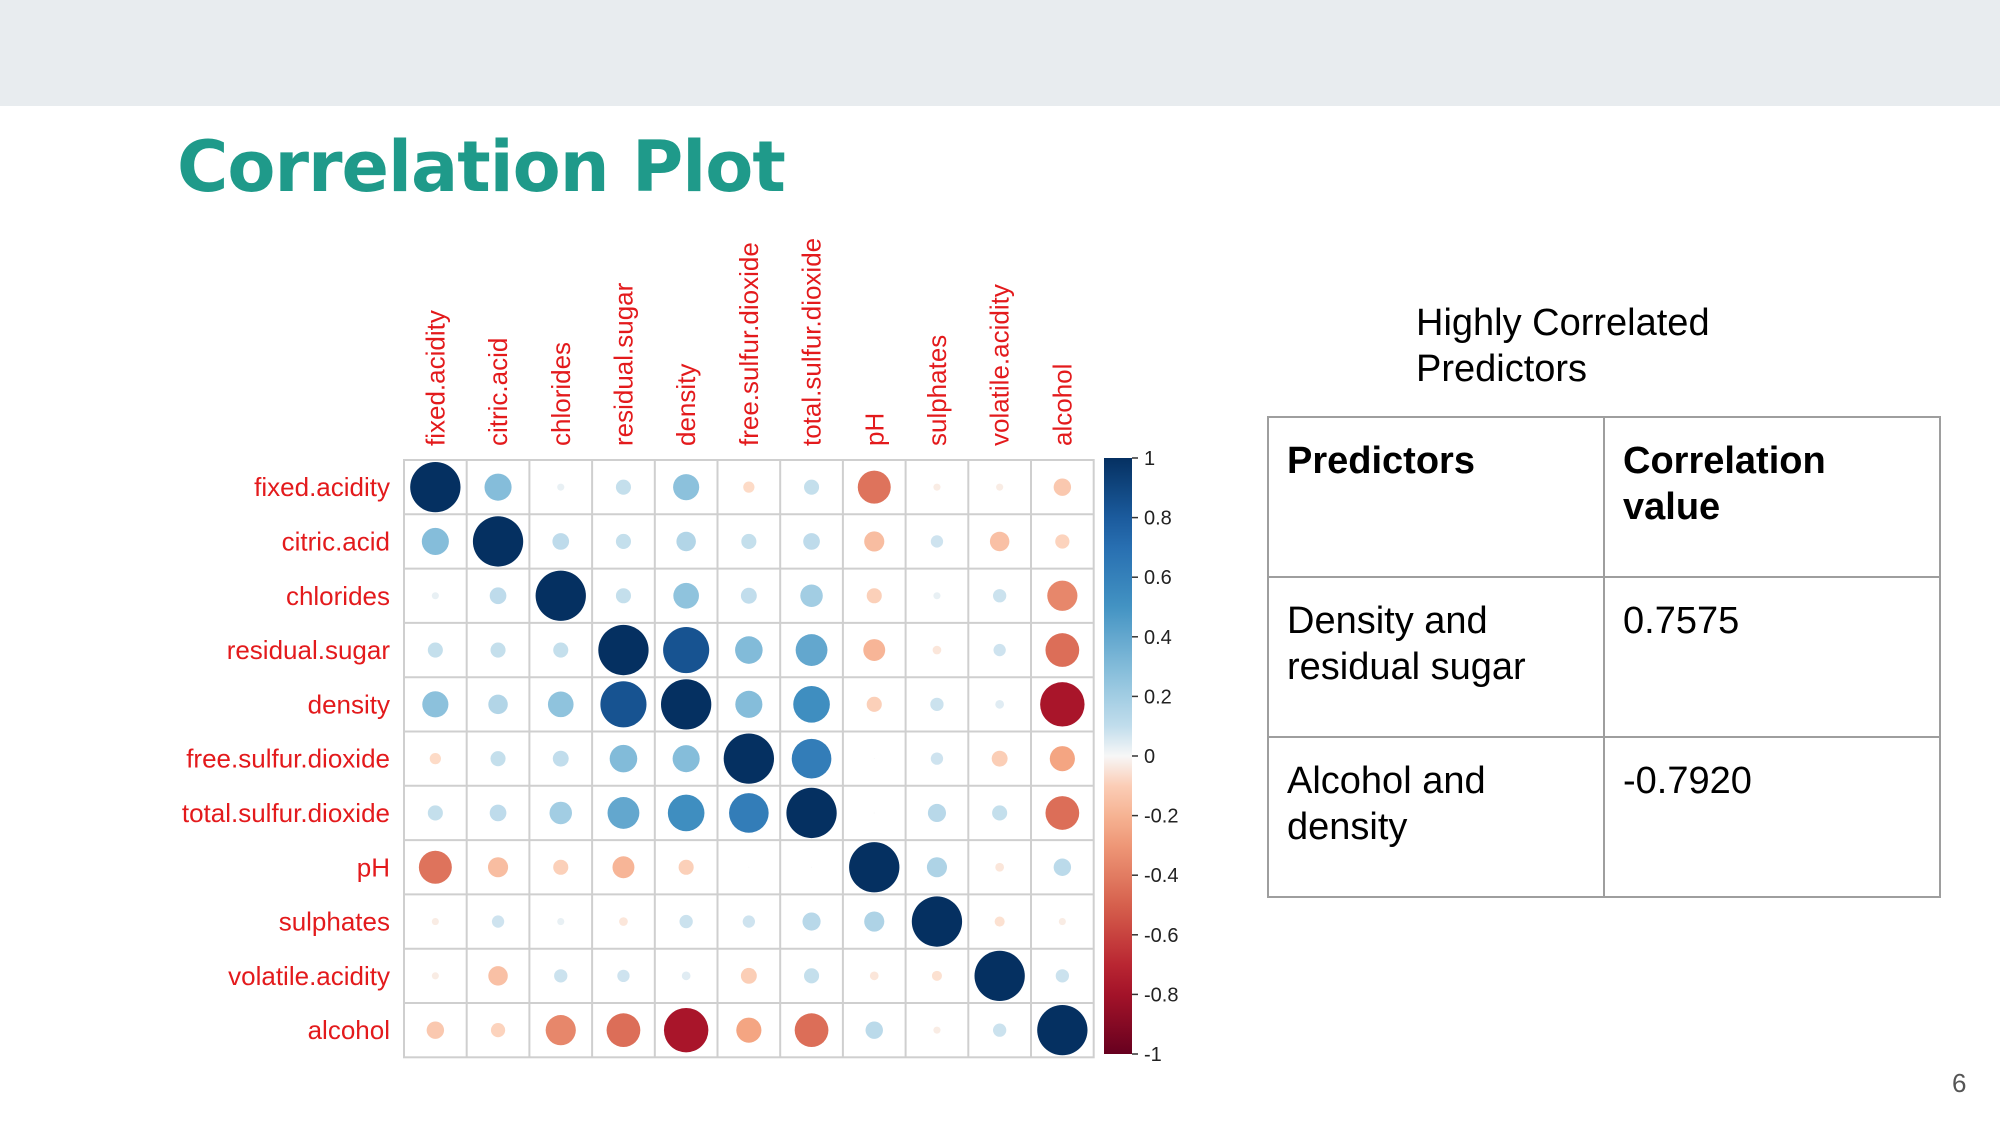 The height and width of the screenshot is (1125, 2000). What do you see at coordinates (1772, 657) in the screenshot?
I see `table-cell-value: 0.7575` at bounding box center [1772, 657].